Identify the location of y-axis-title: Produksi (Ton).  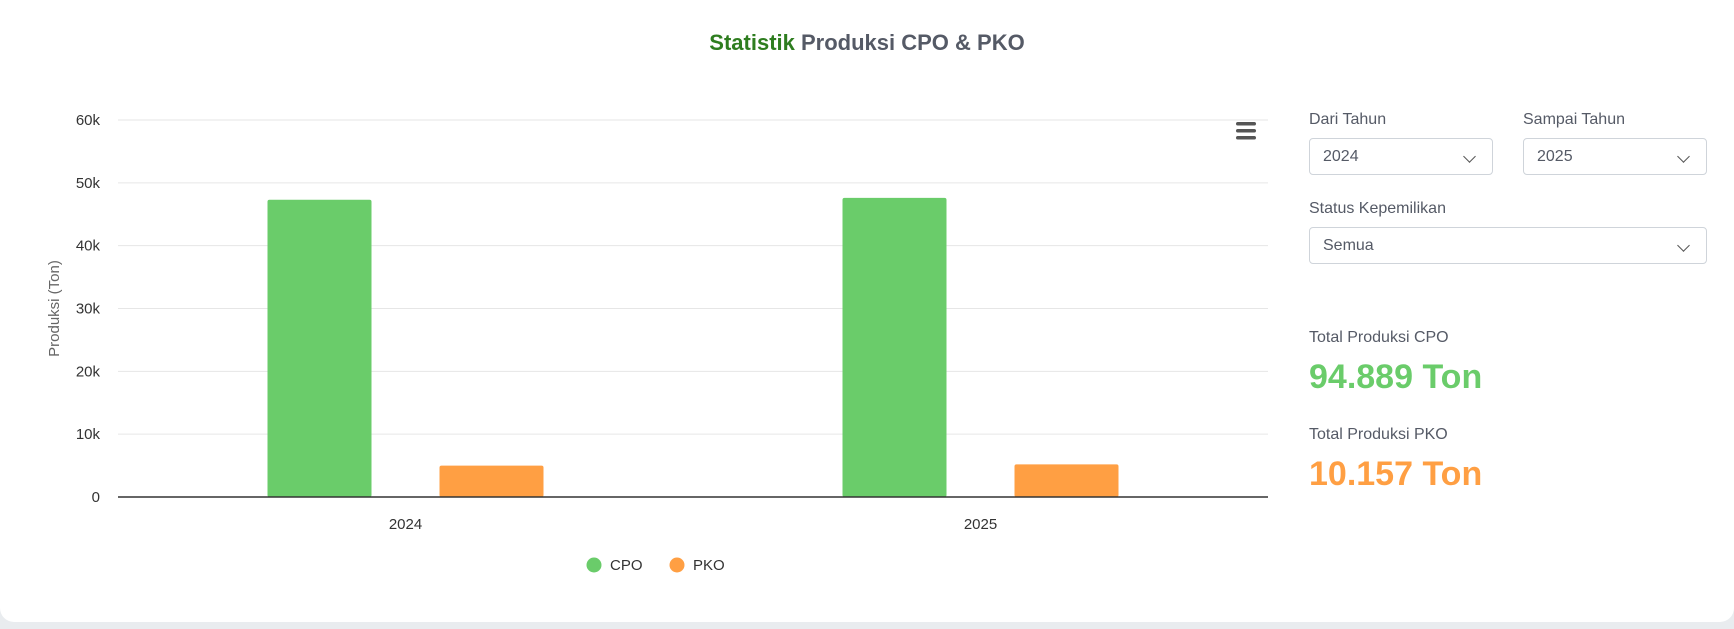
(54, 308).